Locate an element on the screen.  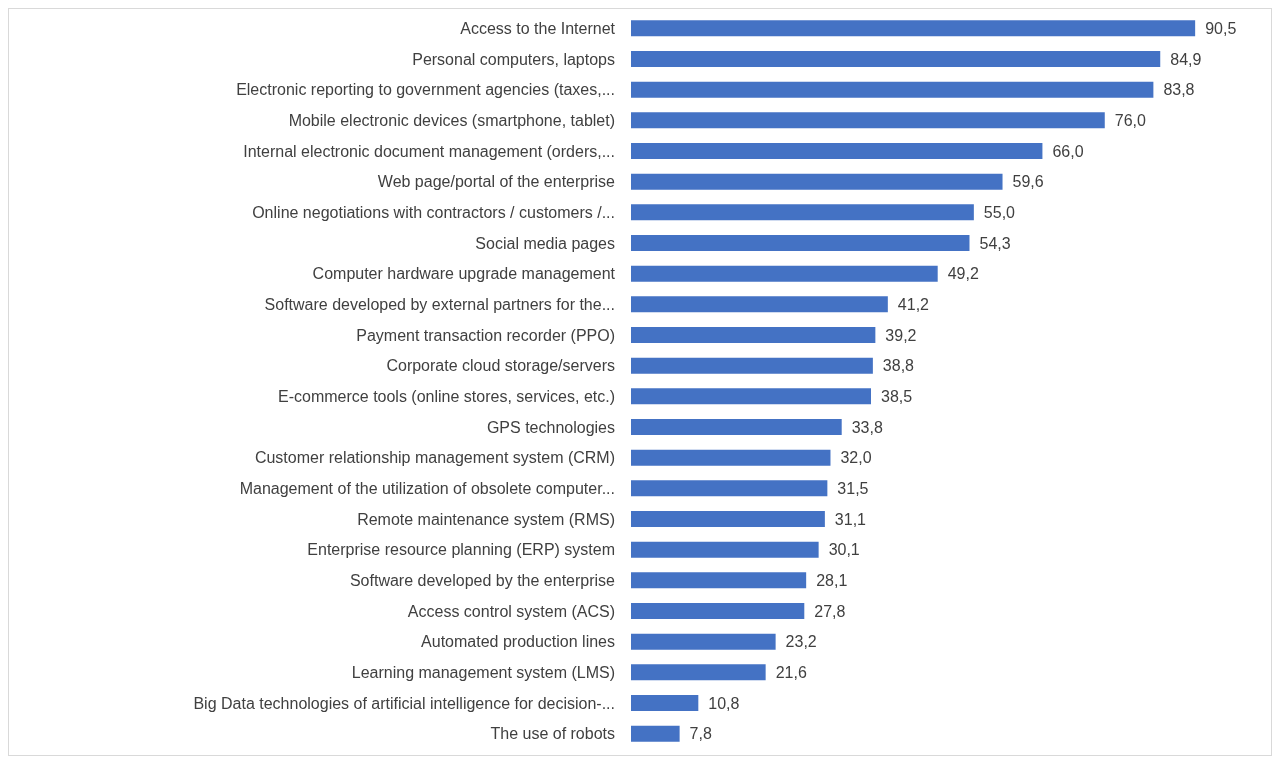
data-label: 55,0 is located at coordinates (999, 212).